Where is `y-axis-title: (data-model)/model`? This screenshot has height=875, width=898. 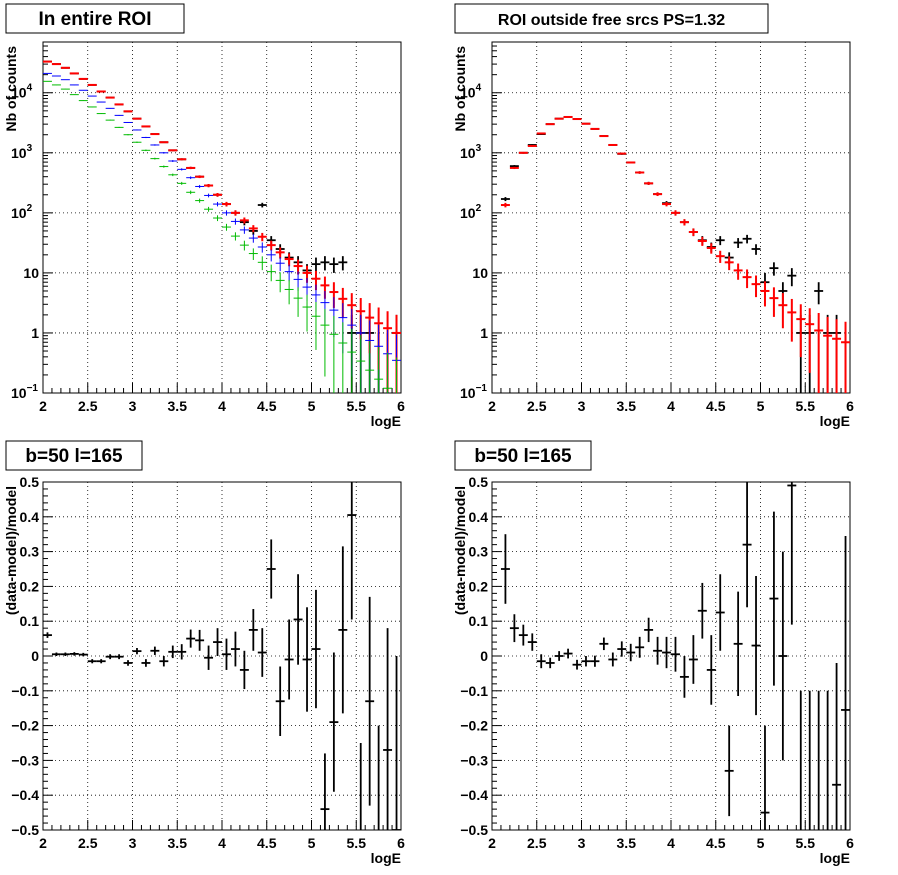 y-axis-title: (data-model)/model is located at coordinates (460, 550).